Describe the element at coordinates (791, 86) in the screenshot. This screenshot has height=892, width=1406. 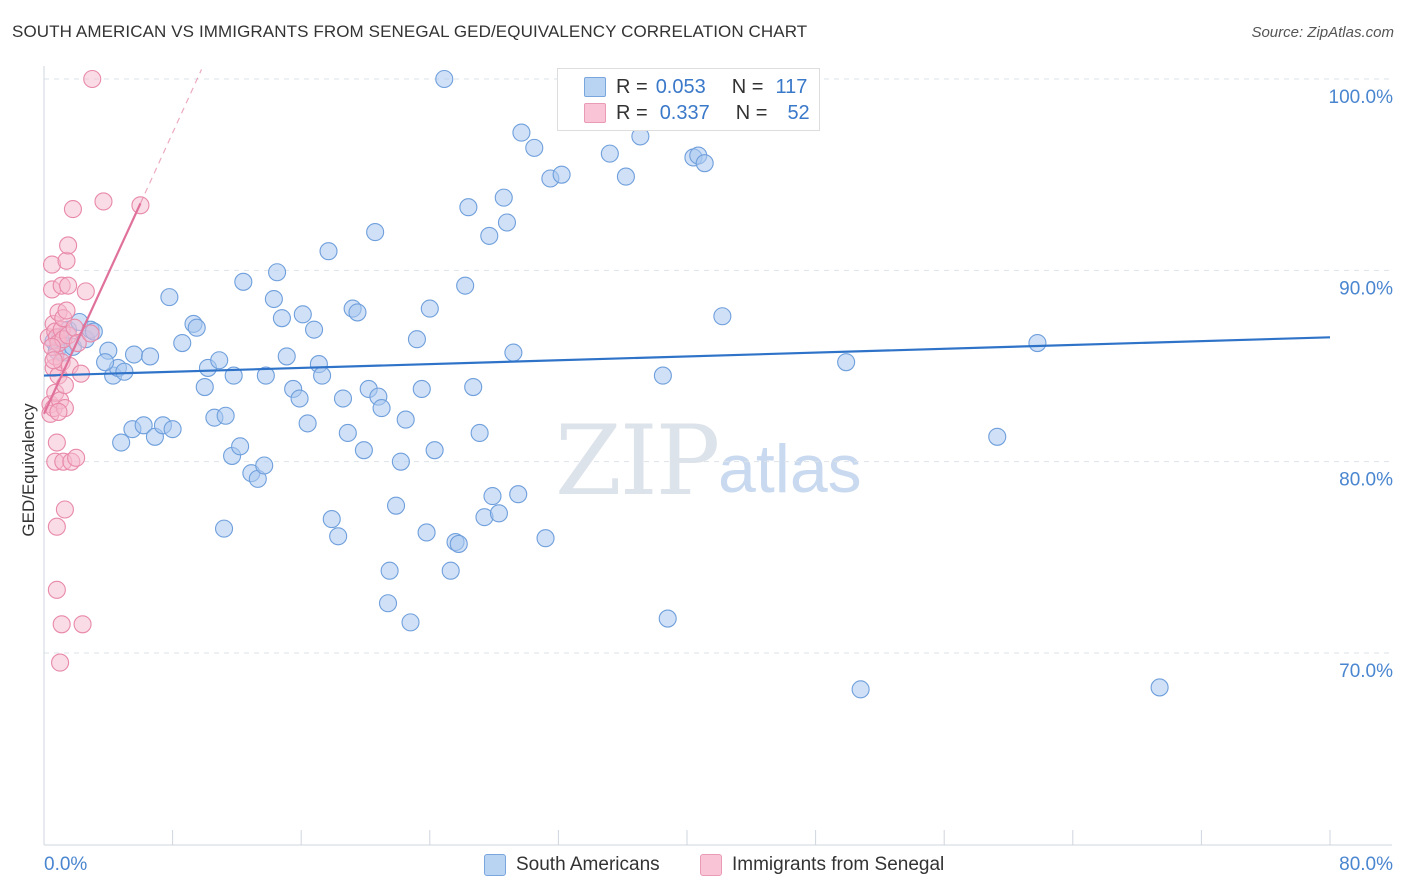
I see `legend-n-value: 117` at that location.